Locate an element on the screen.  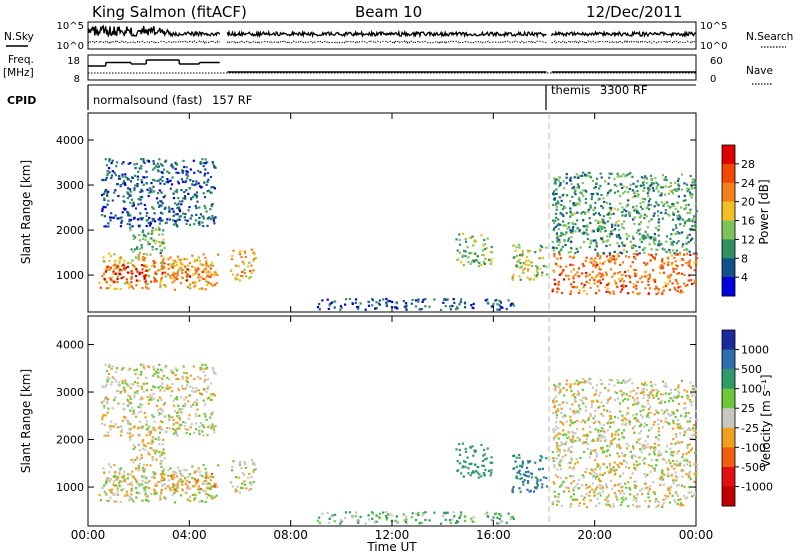
colorbar-swatch is located at coordinates (728, 476).